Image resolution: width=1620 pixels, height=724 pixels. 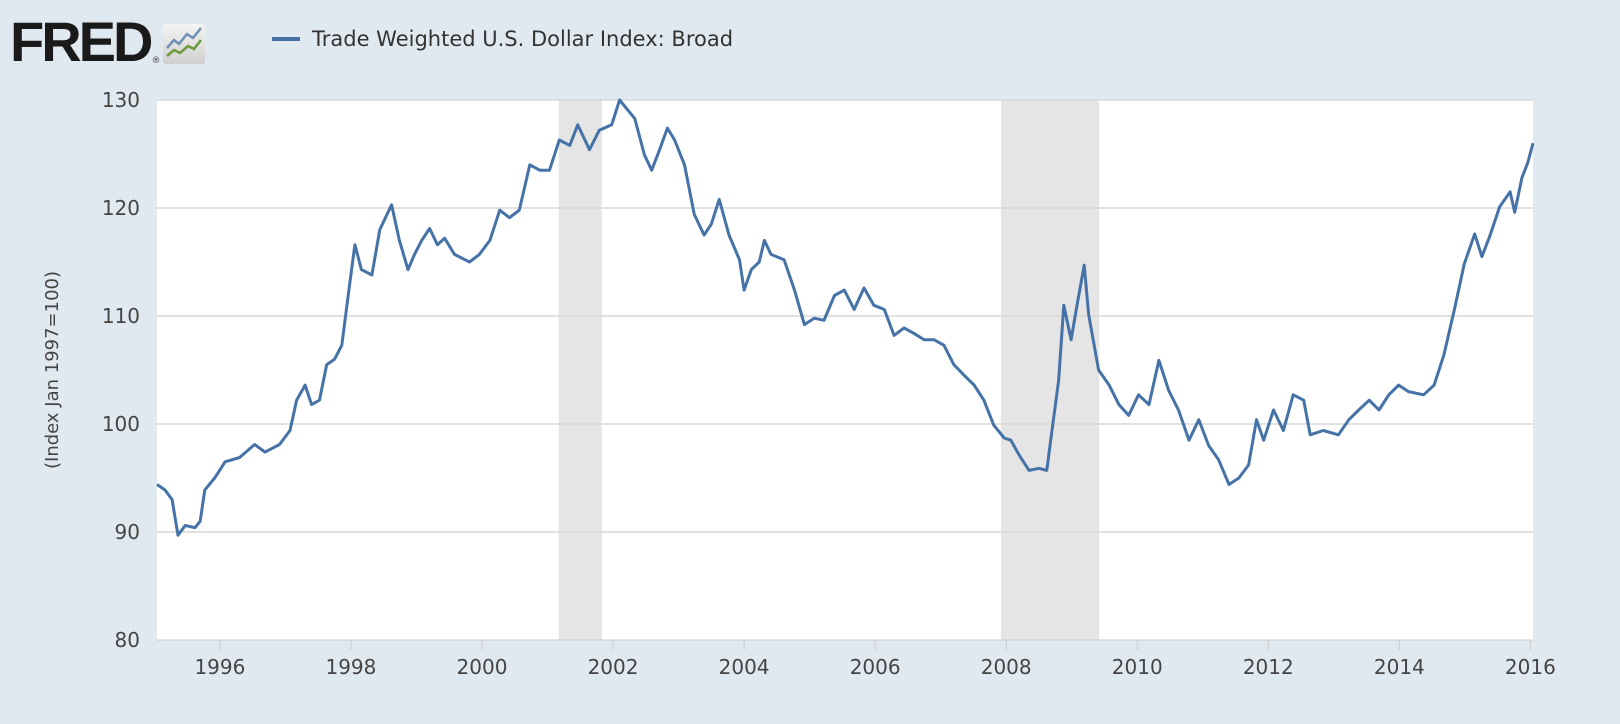 What do you see at coordinates (156, 61) in the screenshot?
I see `registered-mark: ®` at bounding box center [156, 61].